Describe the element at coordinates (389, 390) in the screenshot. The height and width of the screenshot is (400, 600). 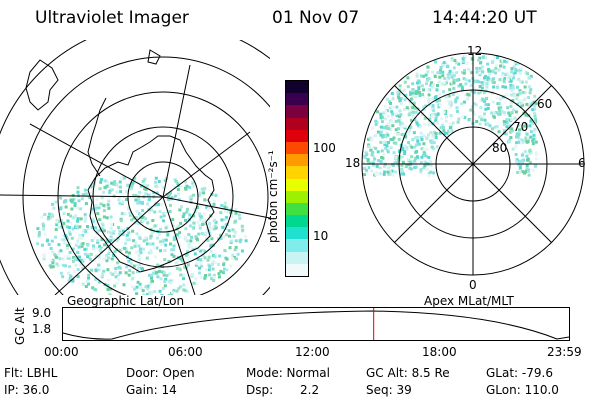
I see `seq-label: Seq: 39` at that location.